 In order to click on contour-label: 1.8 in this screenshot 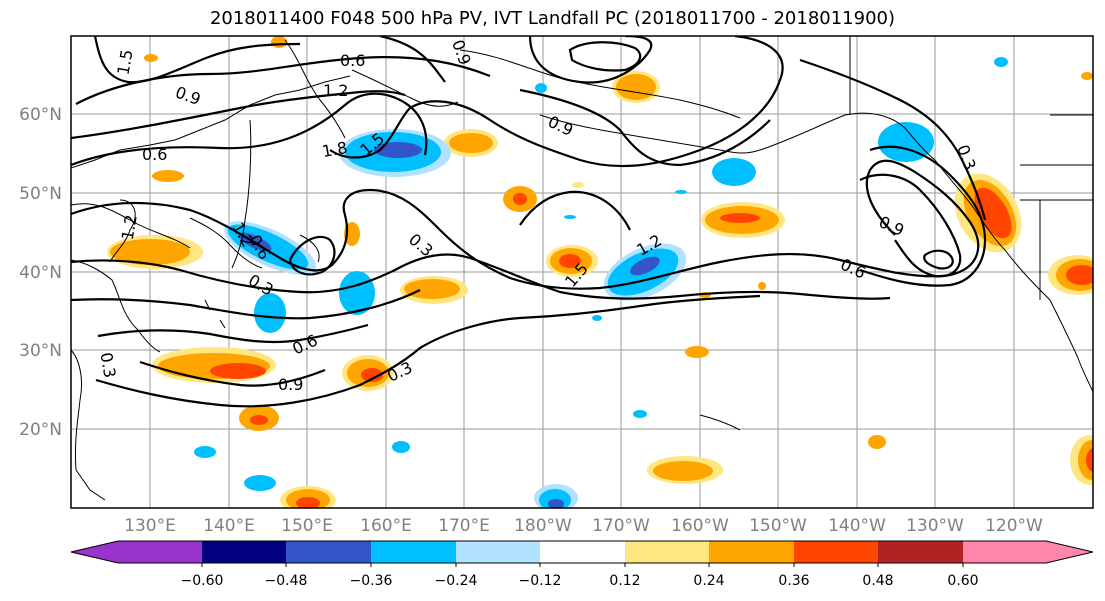, I will do `click(334, 149)`.